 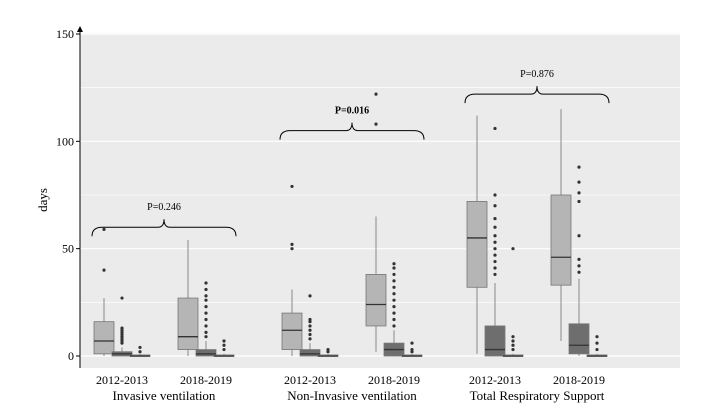 What do you see at coordinates (68, 249) in the screenshot?
I see `y-tick-label: 50` at bounding box center [68, 249].